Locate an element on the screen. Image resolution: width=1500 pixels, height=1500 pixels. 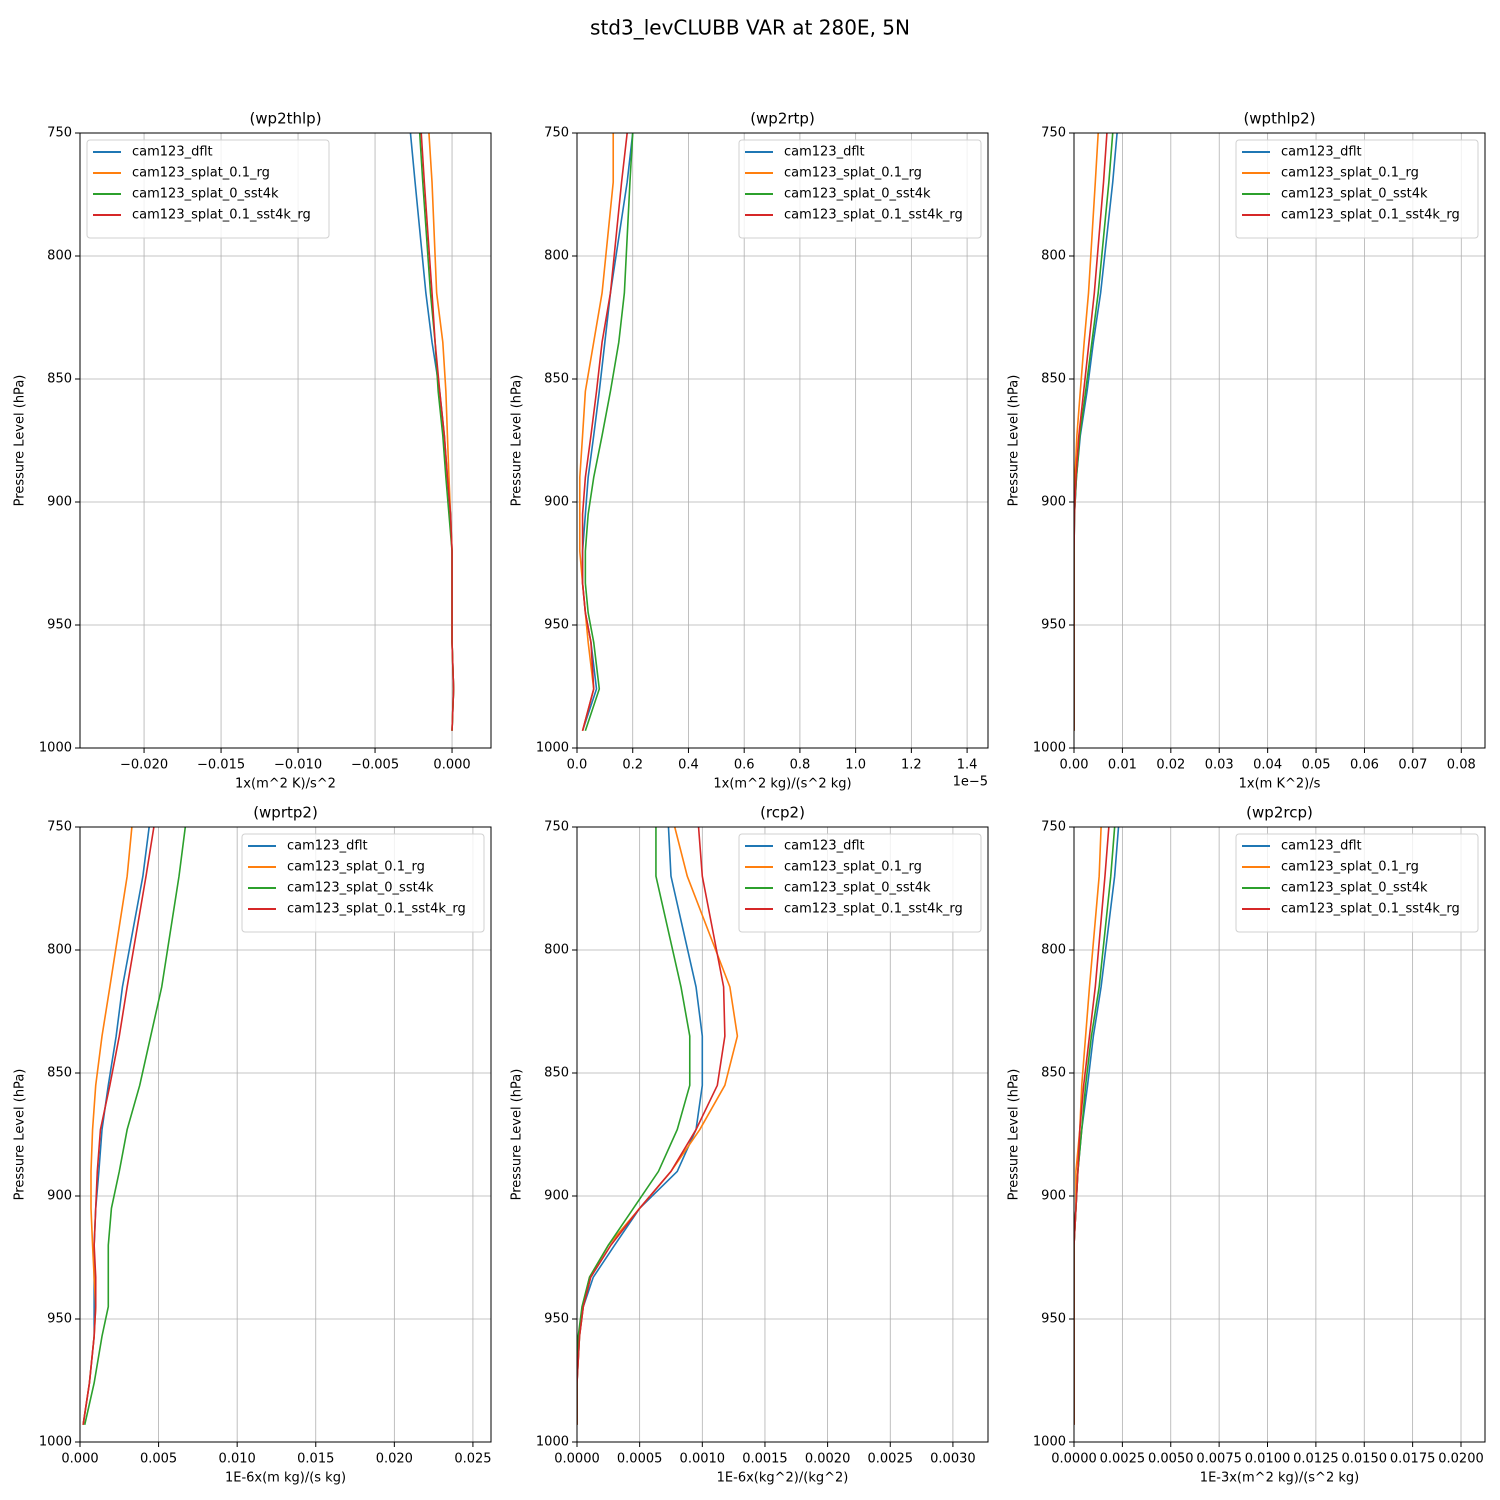
x-tick-label: 0.010 is located at coordinates (237, 1459).